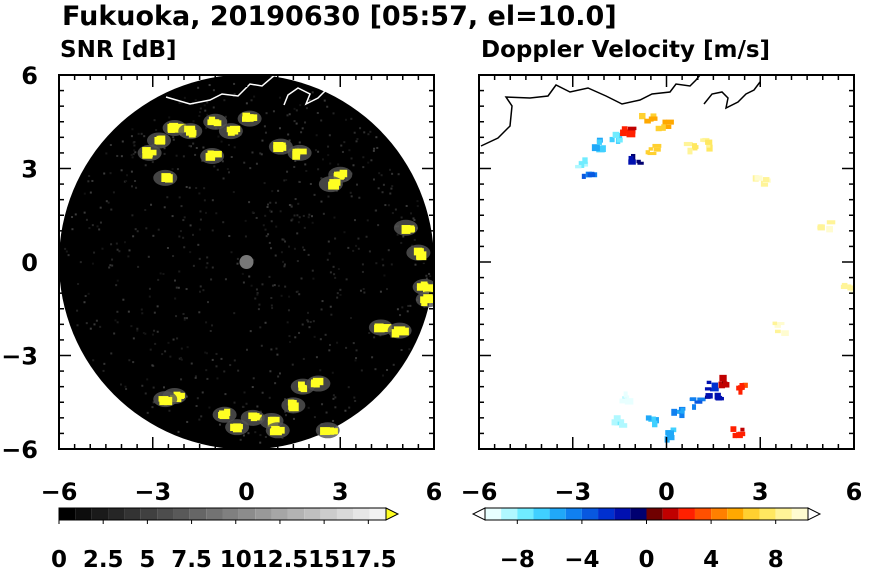 This screenshot has height=570, width=870. Describe the element at coordinates (324, 558) in the screenshot. I see `colorbar-label: 15` at that location.